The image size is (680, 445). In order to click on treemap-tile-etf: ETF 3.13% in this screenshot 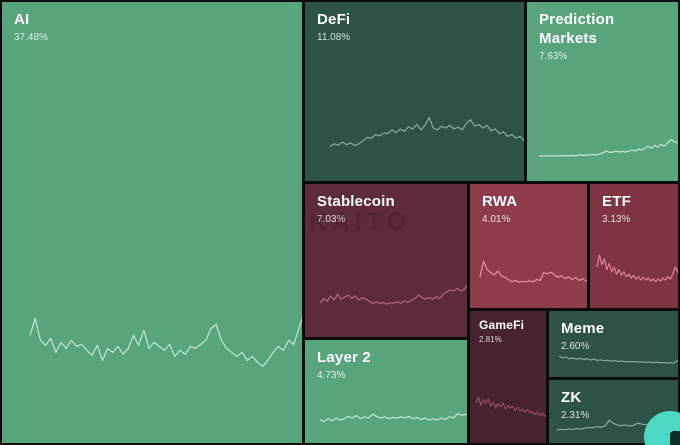, I will do `click(634, 246)`.